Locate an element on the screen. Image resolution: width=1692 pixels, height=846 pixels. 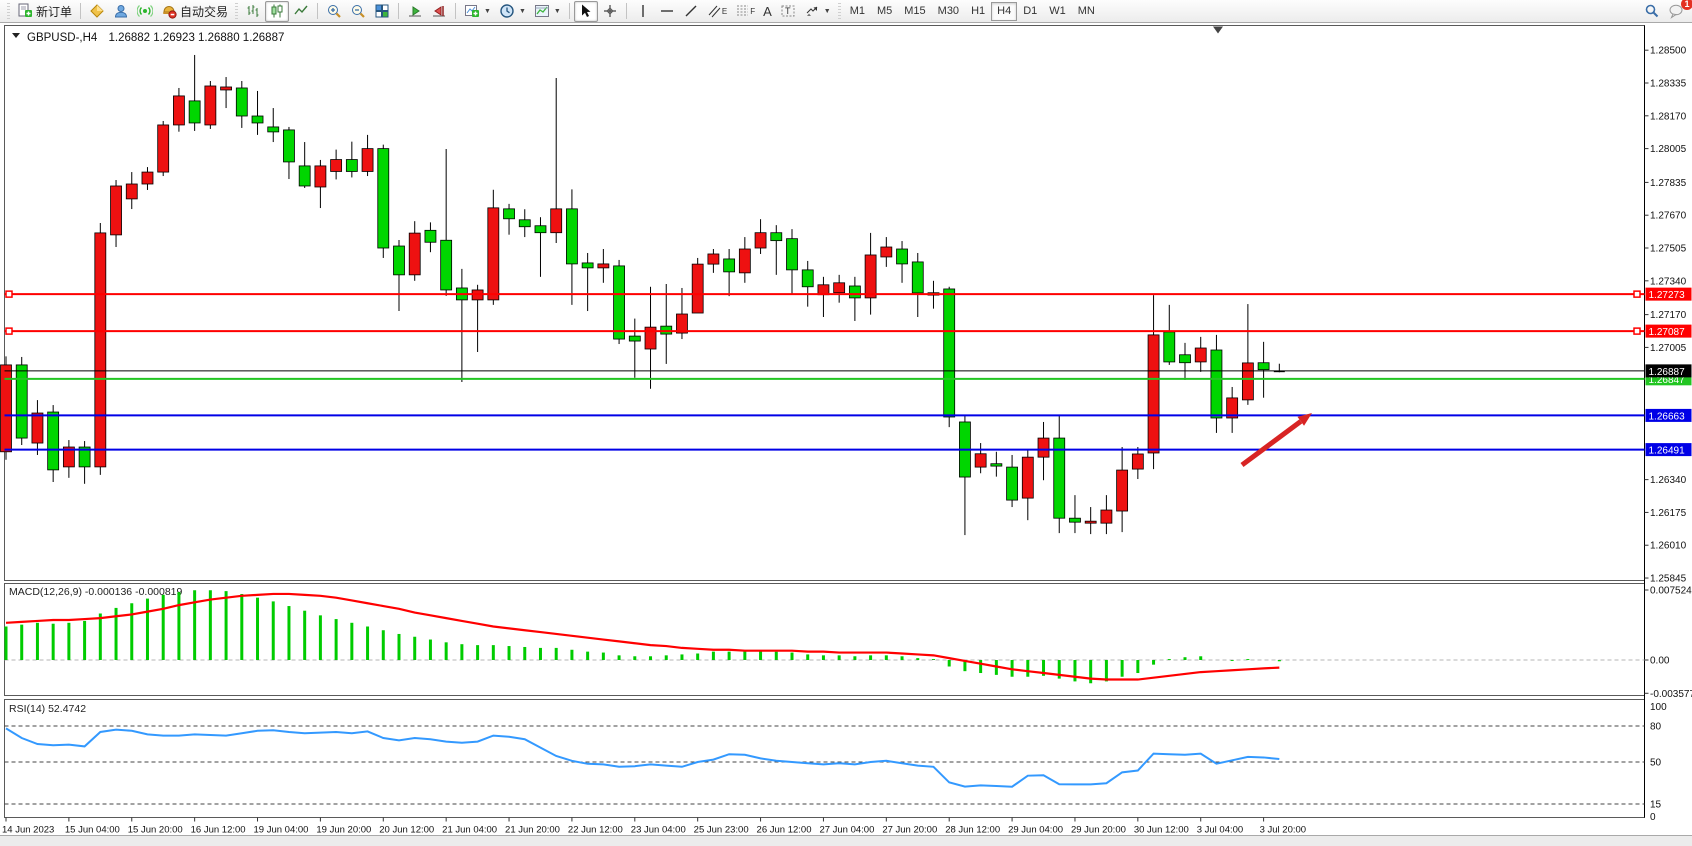
time-label: 28 Jun 12:00 is located at coordinates (972, 830).